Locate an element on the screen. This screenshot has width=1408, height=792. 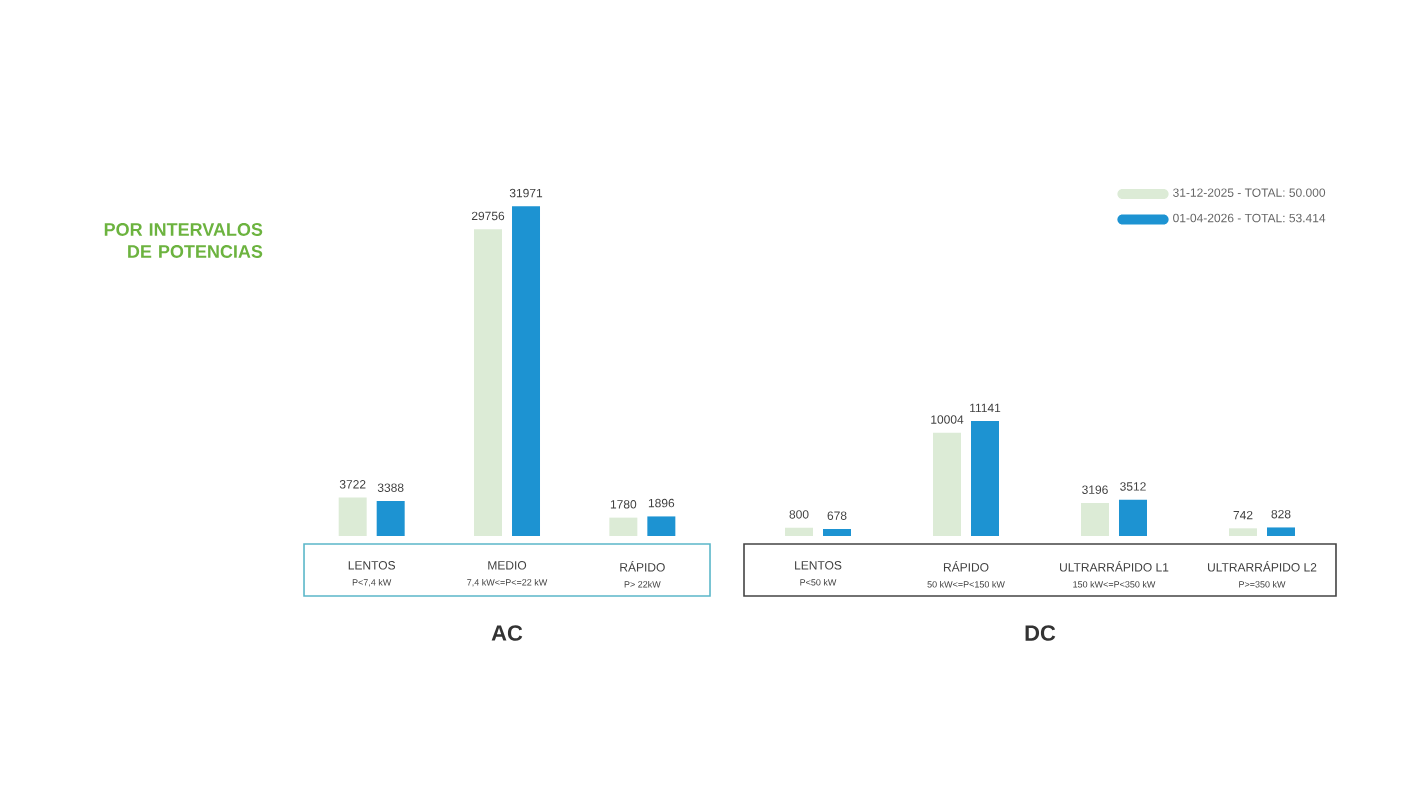
text: POR INTERVALOS DE POTENCIAS is located at coordinates (183, 240).